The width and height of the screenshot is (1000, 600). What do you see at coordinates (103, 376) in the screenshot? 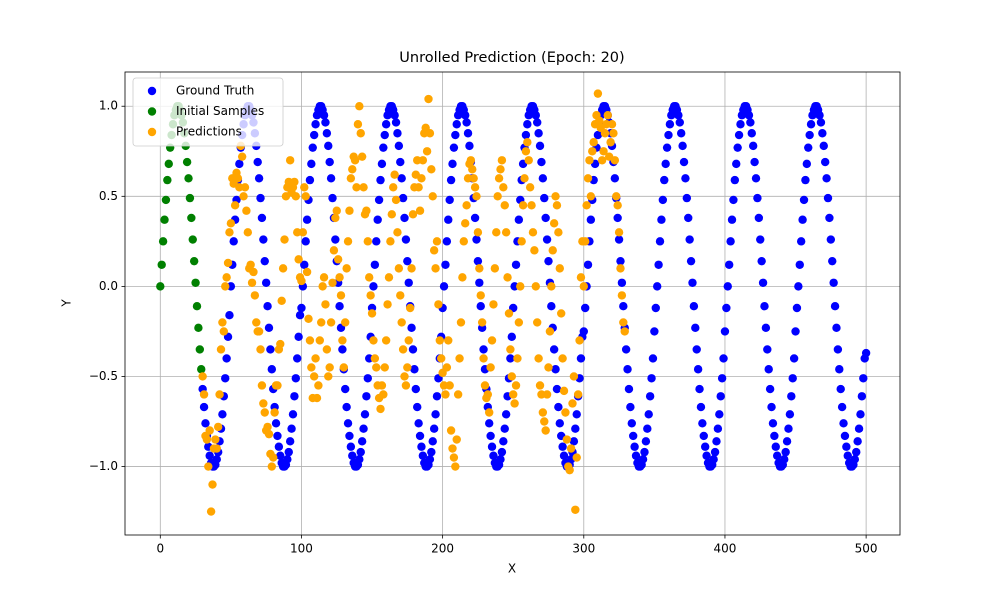
I see `y-tick-label: −0.5` at bounding box center [103, 376].